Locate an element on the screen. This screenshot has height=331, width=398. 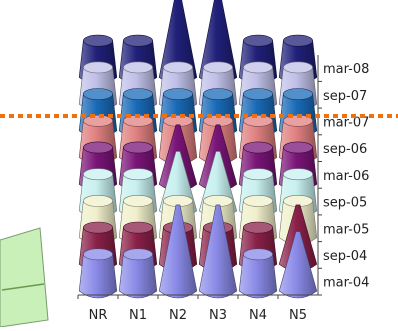
y-tick-label: mar-06 is located at coordinates (346, 176).